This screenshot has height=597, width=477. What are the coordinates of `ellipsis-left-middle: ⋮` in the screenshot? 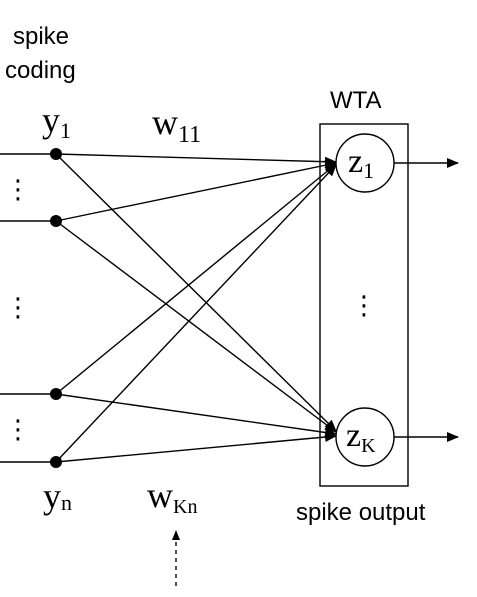 It's located at (18, 307).